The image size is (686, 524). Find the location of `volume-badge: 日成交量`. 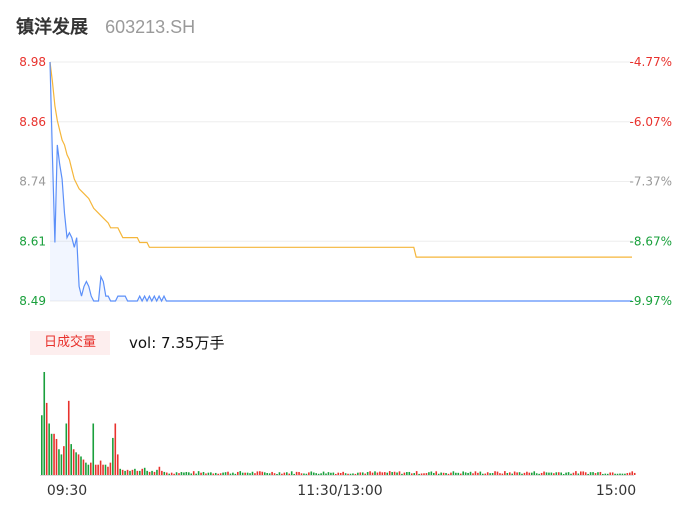

volume-badge: 日成交量 is located at coordinates (70, 343).